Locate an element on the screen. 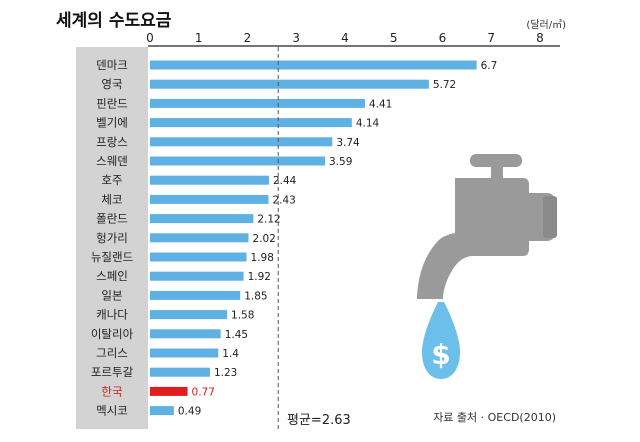  category-label: 벨기에 is located at coordinates (112, 123).